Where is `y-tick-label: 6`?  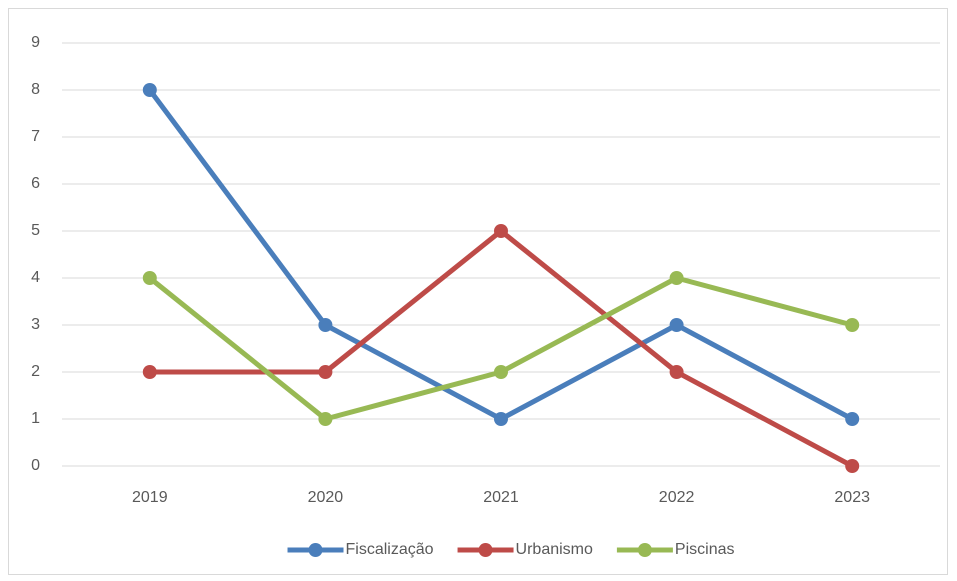 y-tick-label: 6 is located at coordinates (35, 183).